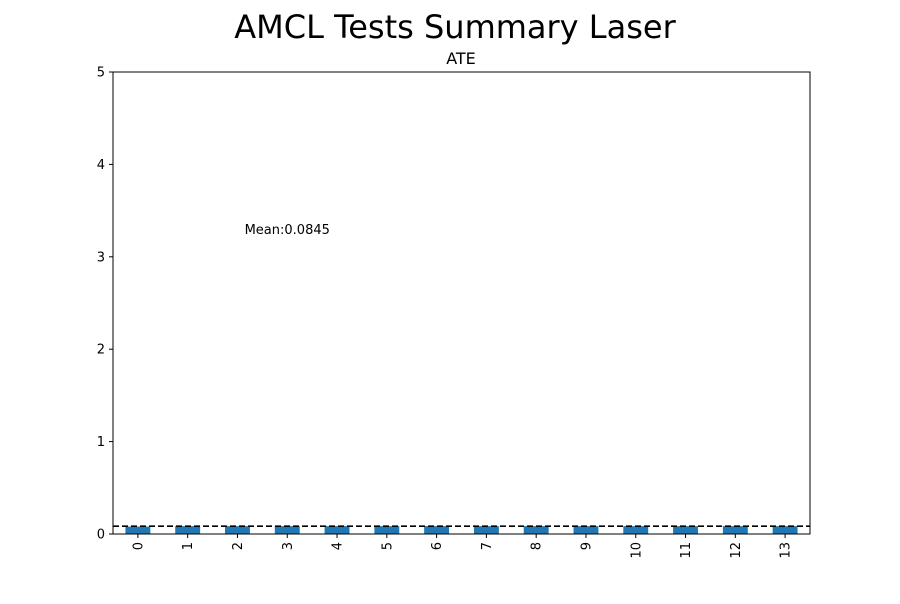 The width and height of the screenshot is (900, 604). Describe the element at coordinates (461, 529) in the screenshot. I see `bars-layer` at that location.